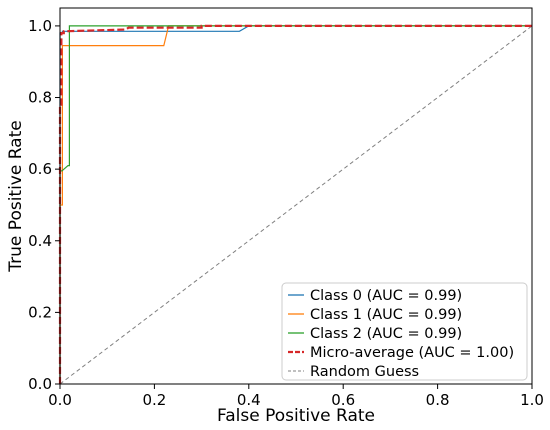 The image size is (550, 430). I want to click on y-tick-label: 0.0, so click(40, 384).